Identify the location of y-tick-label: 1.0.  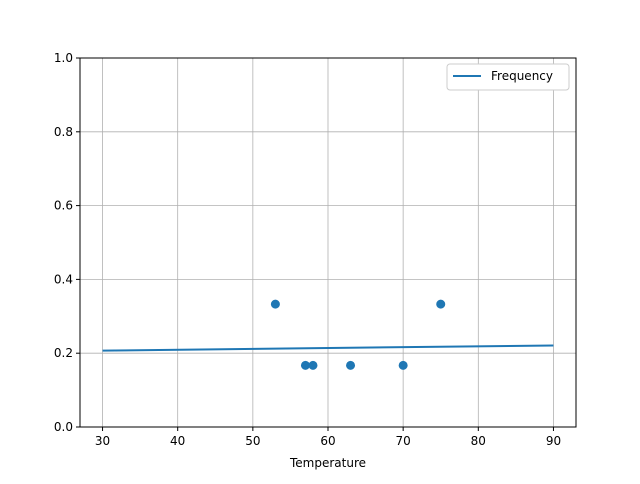
(63, 58).